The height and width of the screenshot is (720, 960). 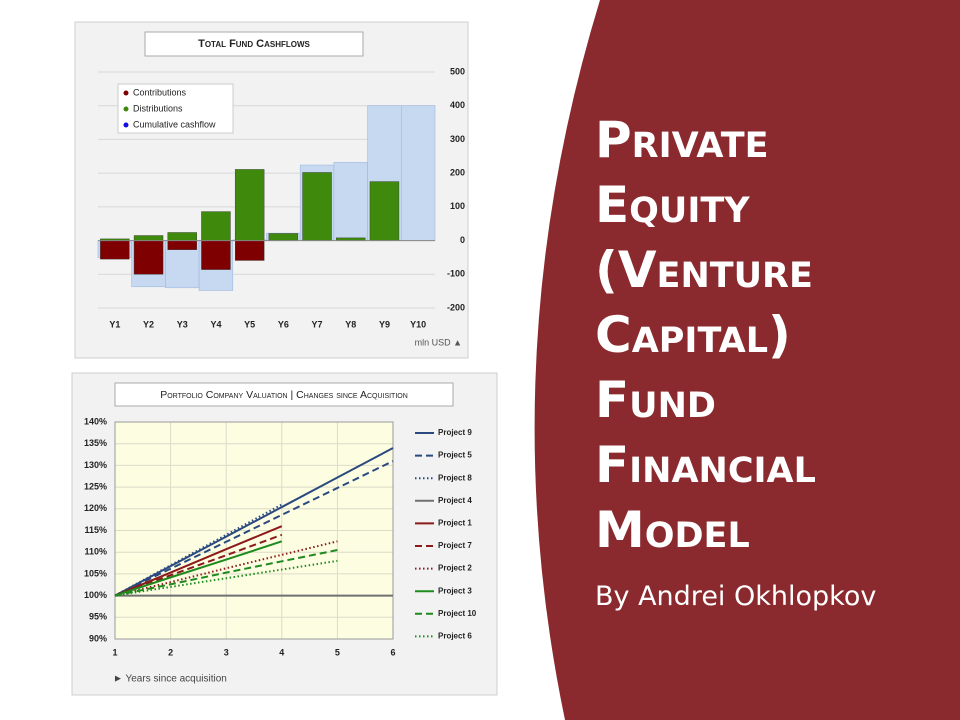 What do you see at coordinates (457, 613) in the screenshot?
I see `legend-label: Project 10` at bounding box center [457, 613].